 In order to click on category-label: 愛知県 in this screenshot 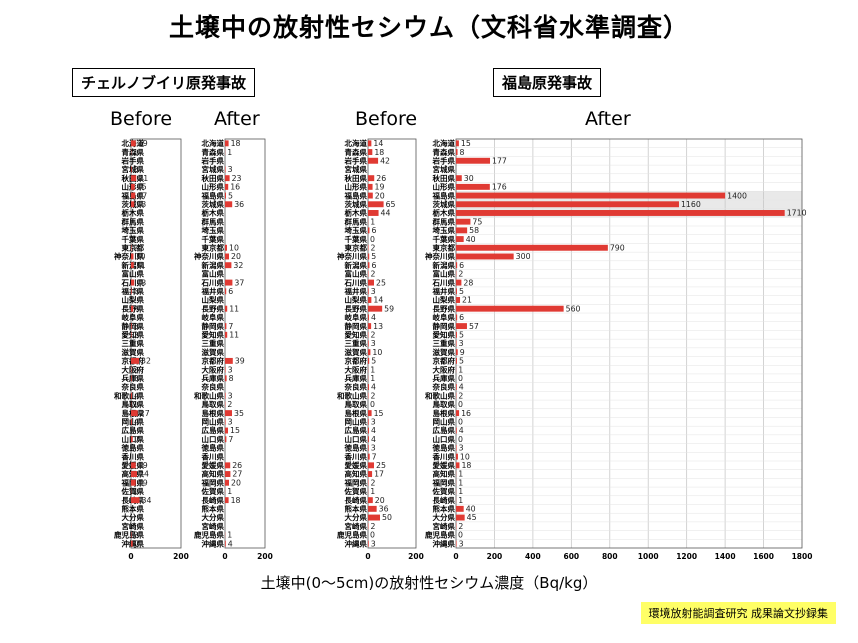, I will do `click(213, 334)`.